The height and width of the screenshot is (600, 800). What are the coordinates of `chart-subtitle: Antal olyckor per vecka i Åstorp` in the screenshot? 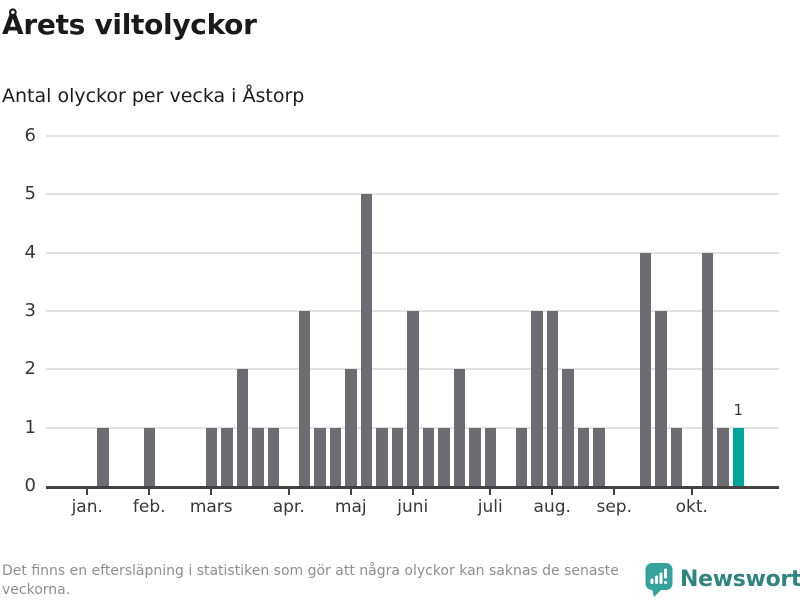 It's located at (153, 96).